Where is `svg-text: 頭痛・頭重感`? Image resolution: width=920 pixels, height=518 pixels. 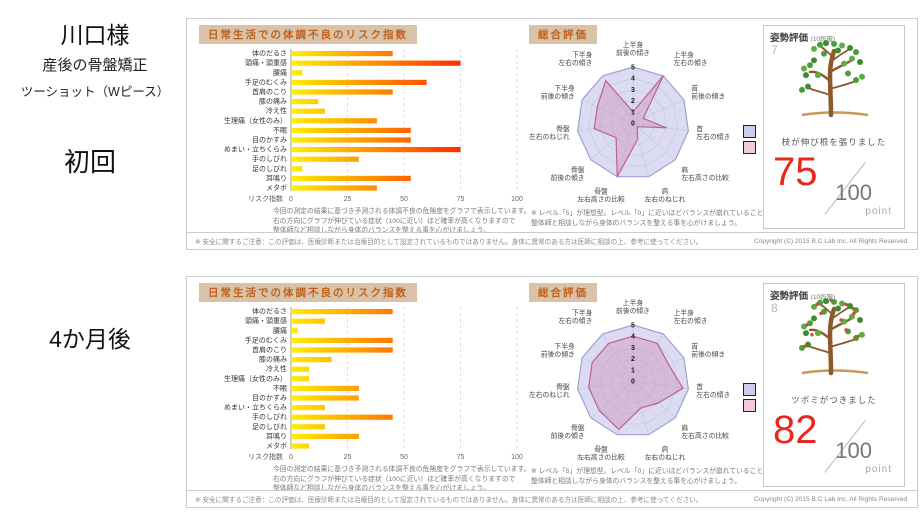 svg-text: 頭痛・頭重感 is located at coordinates (266, 62).